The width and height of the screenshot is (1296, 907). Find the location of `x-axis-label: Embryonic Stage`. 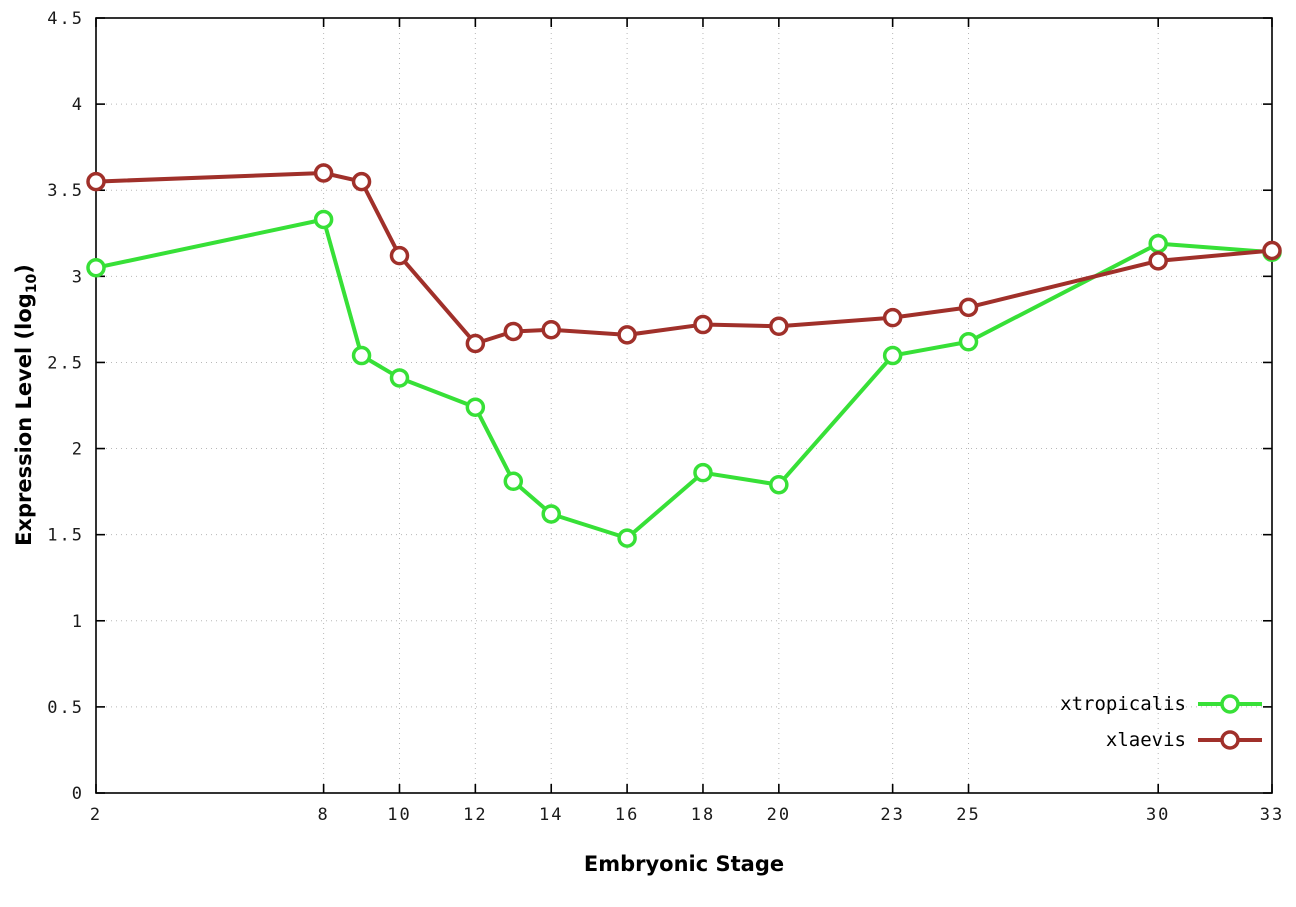

x-axis-label: Embryonic Stage is located at coordinates (684, 864).